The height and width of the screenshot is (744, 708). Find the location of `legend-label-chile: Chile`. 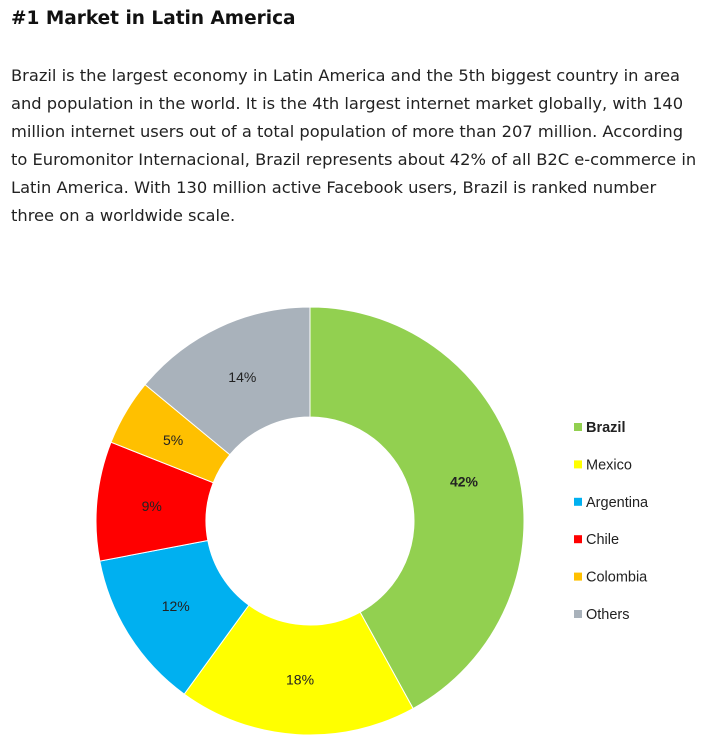

legend-label-chile: Chile is located at coordinates (602, 540).